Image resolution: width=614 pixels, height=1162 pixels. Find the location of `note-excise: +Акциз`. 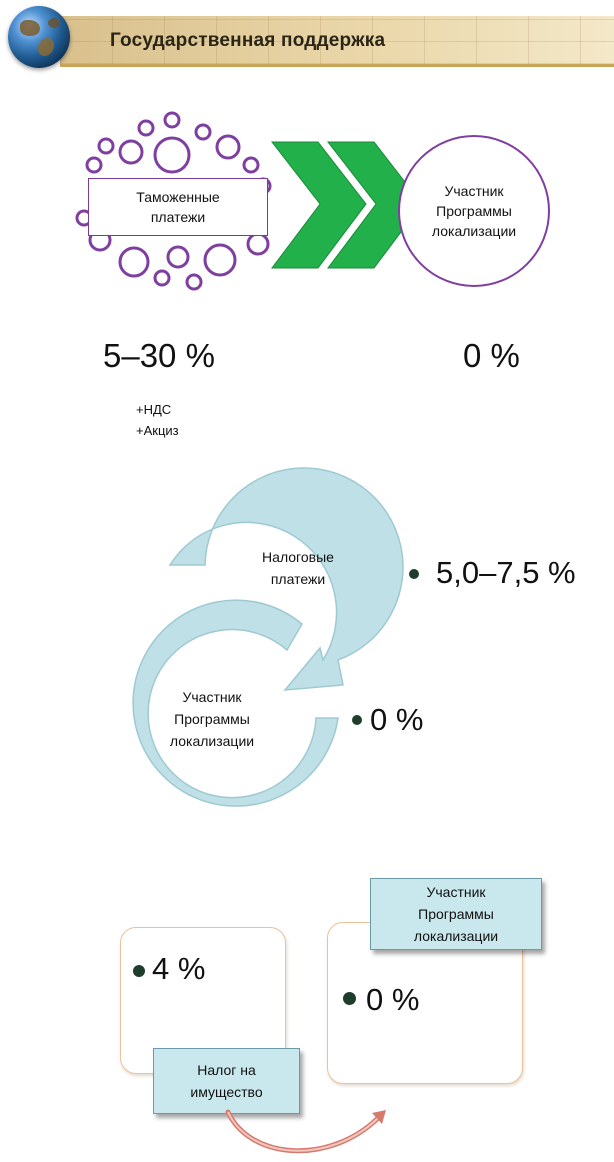

note-excise: +Акциз is located at coordinates (157, 430).